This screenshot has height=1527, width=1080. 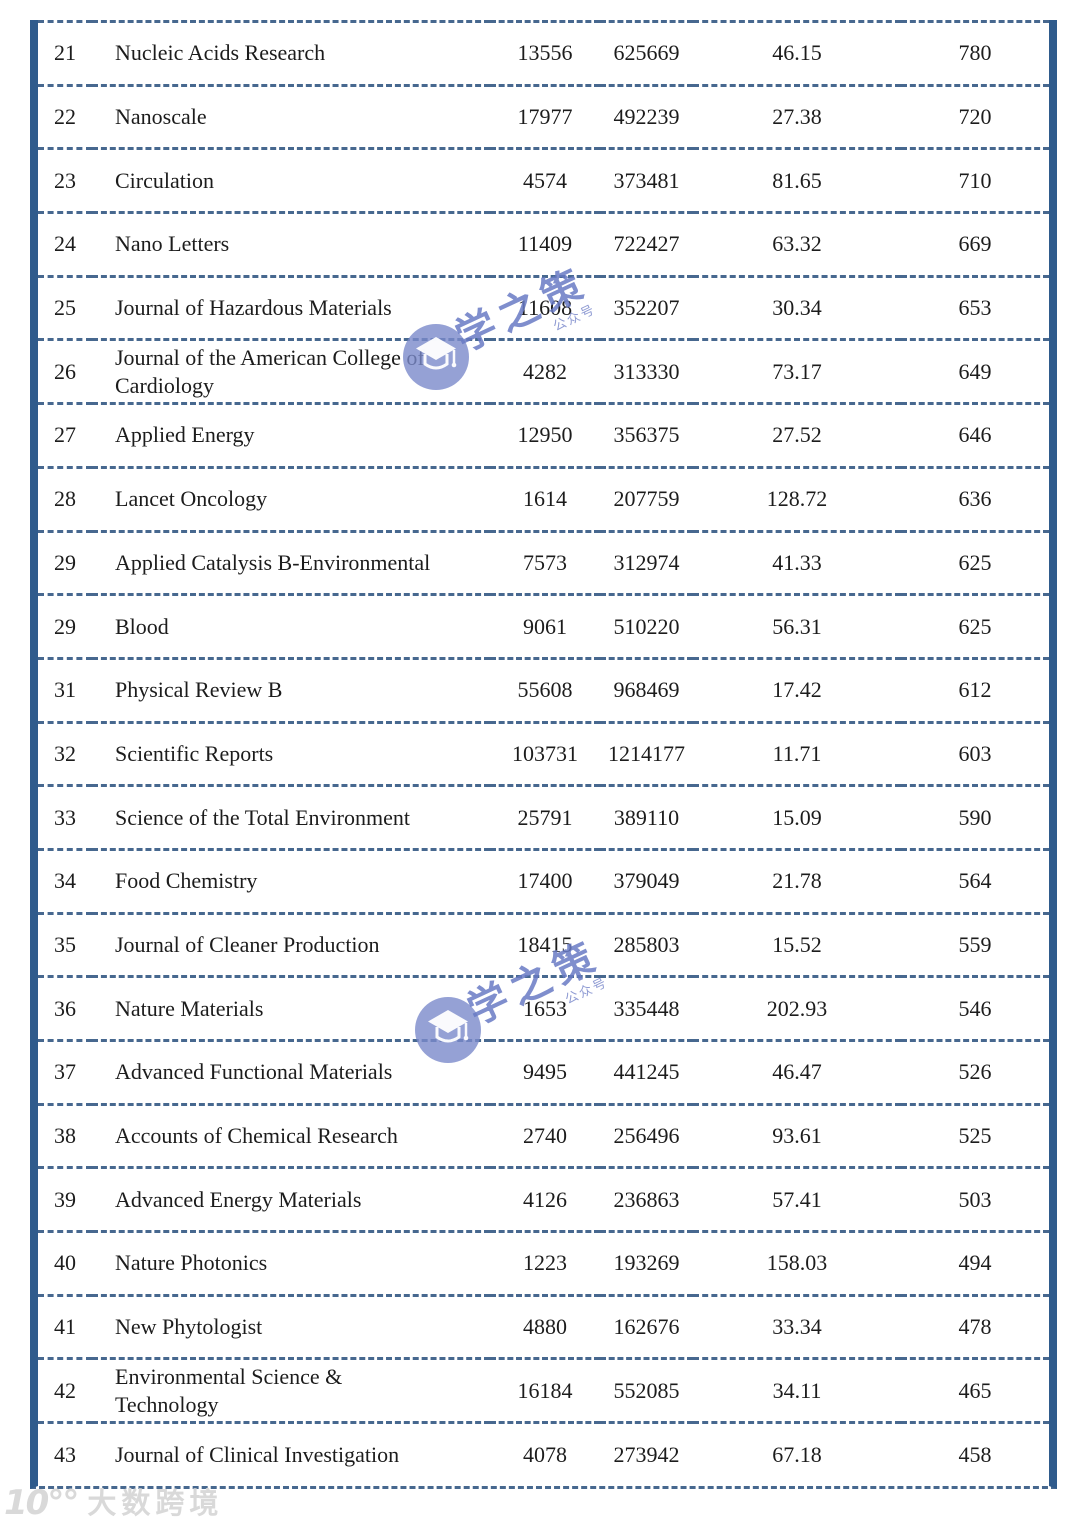 What do you see at coordinates (975, 1263) in the screenshot?
I see `metric-cell-4: 494` at bounding box center [975, 1263].